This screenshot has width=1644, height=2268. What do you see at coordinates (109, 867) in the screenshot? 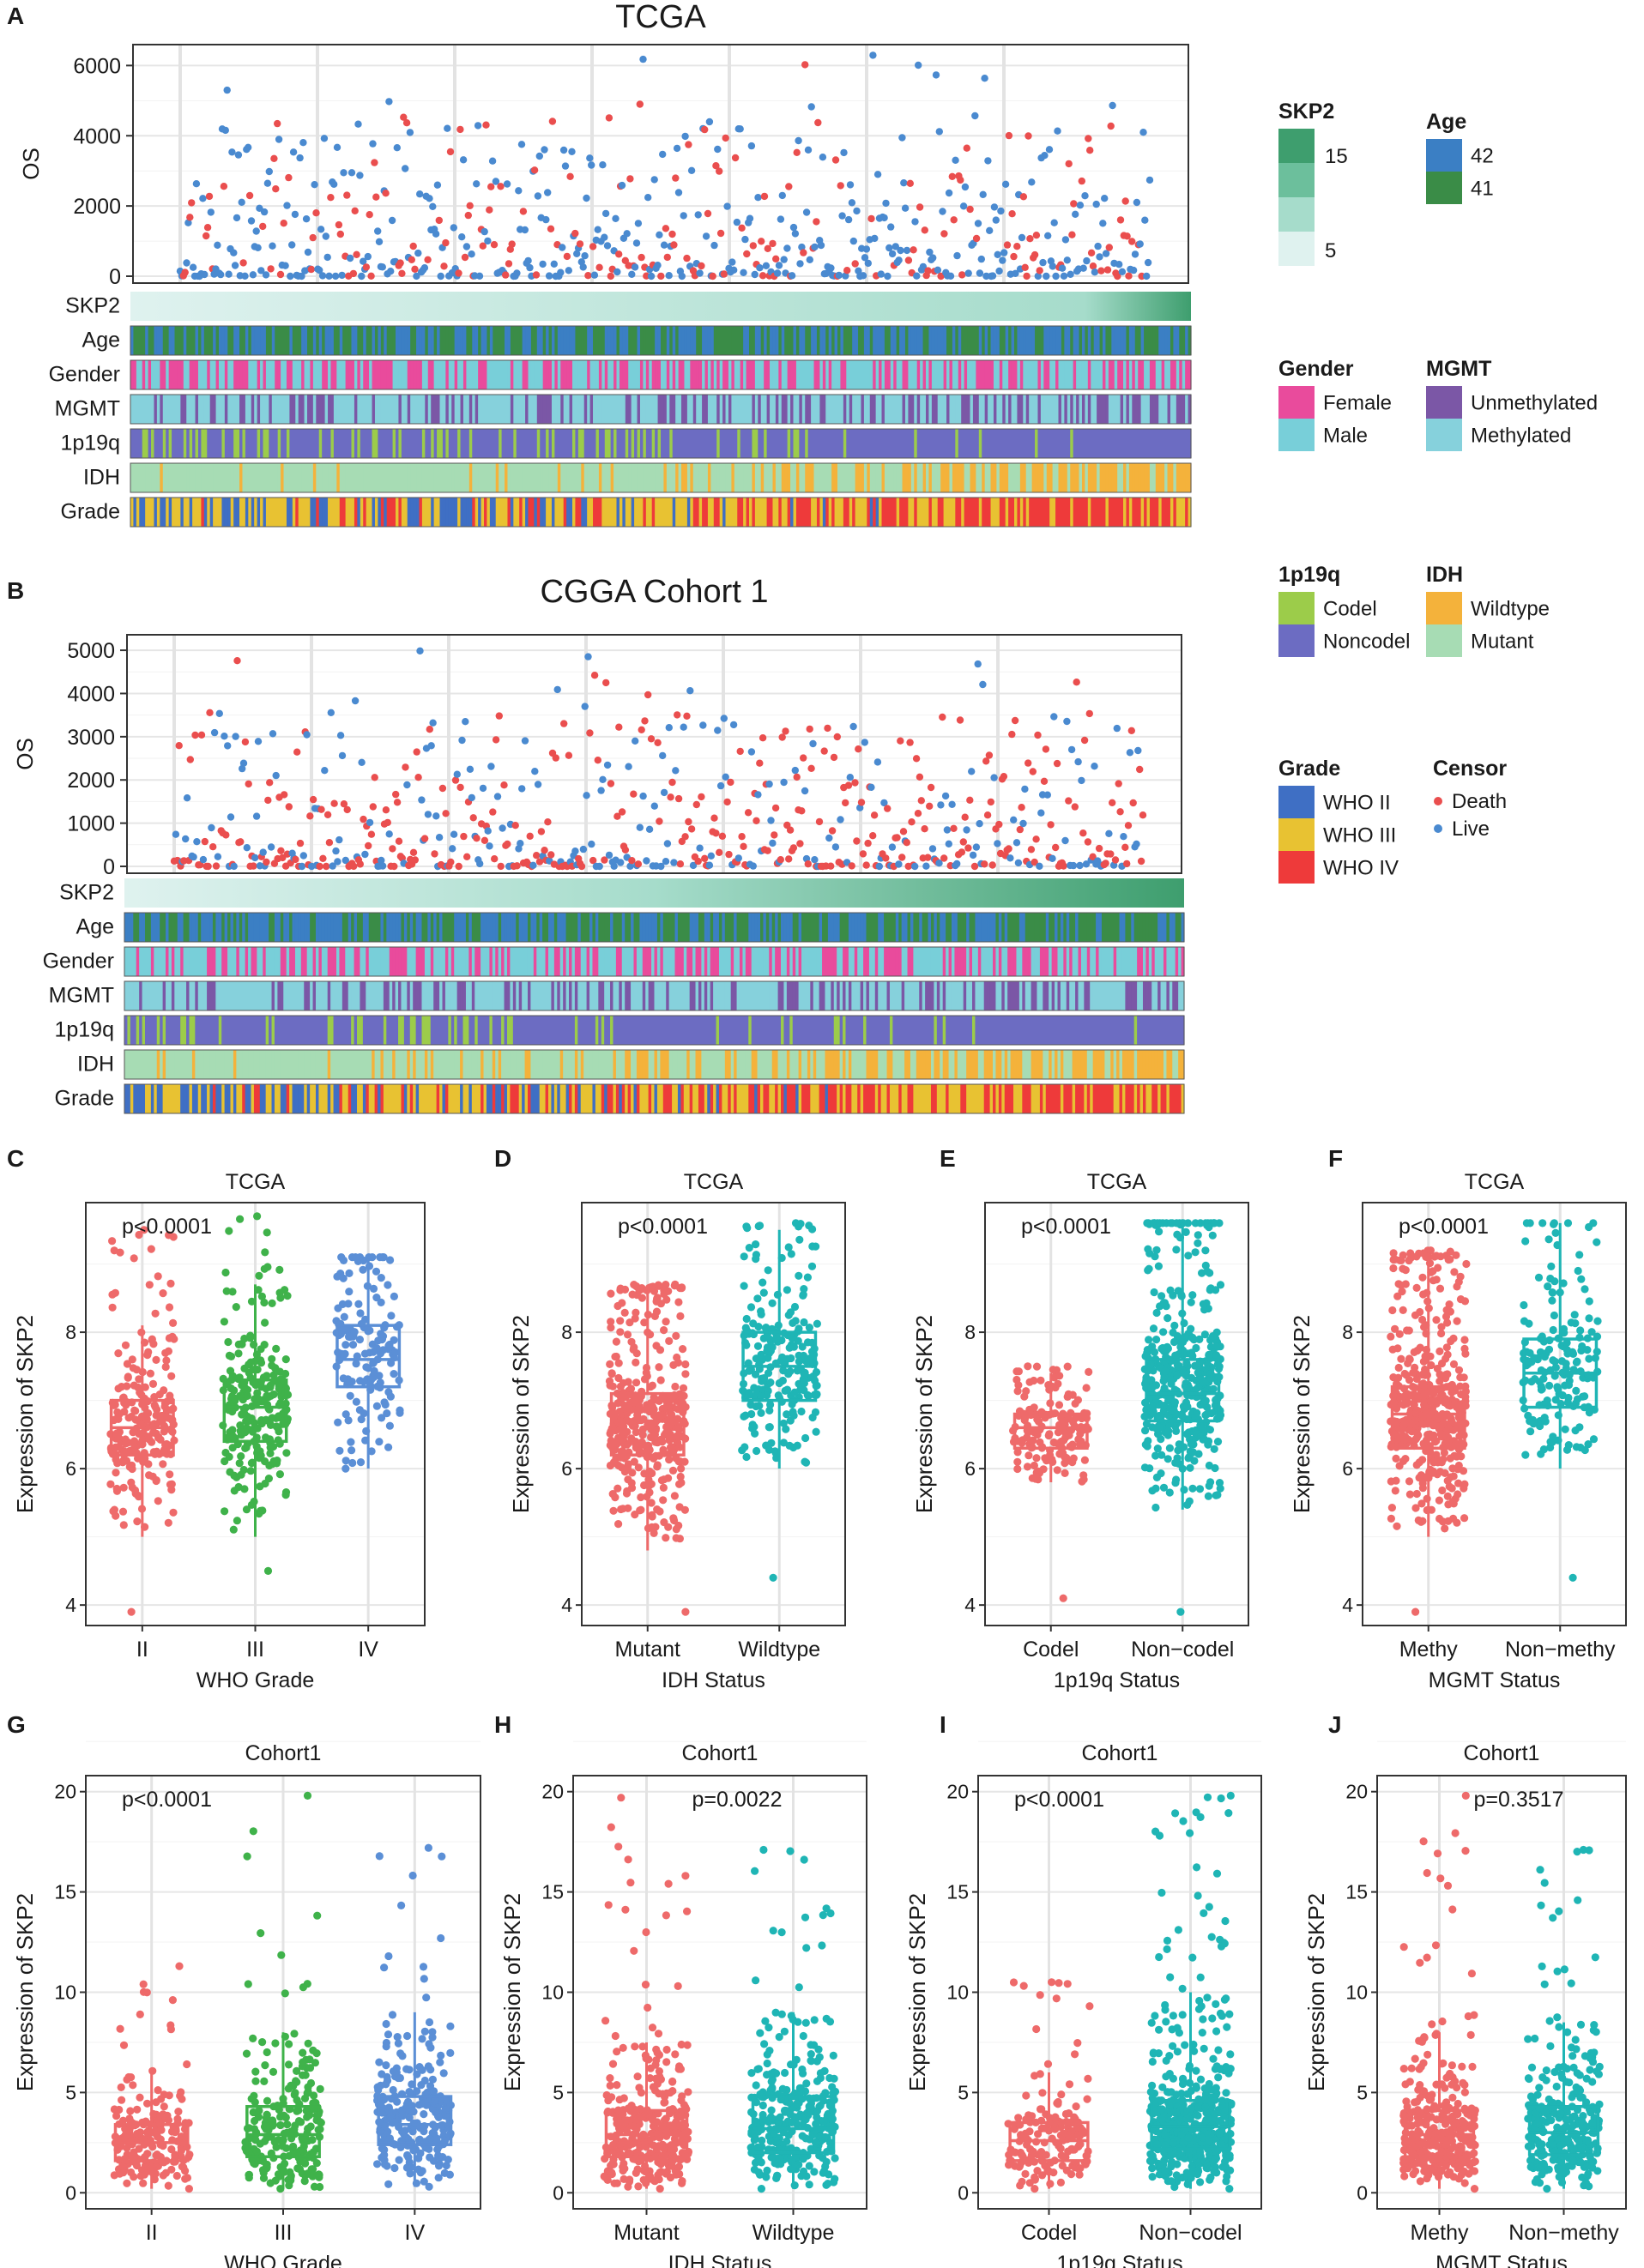
I see `y-tick-label: 0` at bounding box center [109, 867].